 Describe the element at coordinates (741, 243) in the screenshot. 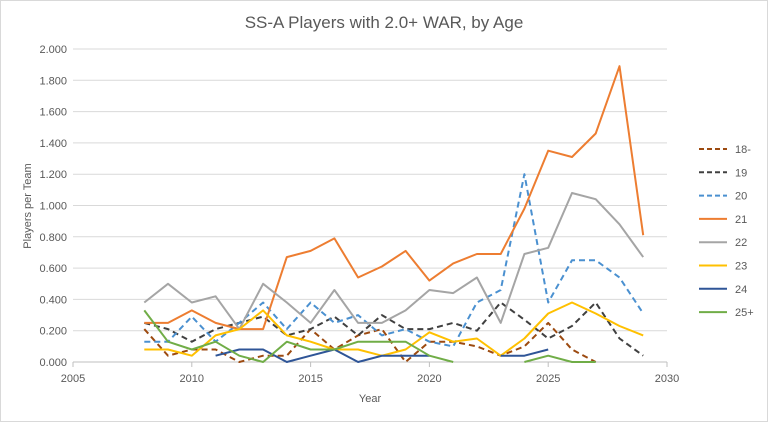

I see `legend-label: 22` at that location.